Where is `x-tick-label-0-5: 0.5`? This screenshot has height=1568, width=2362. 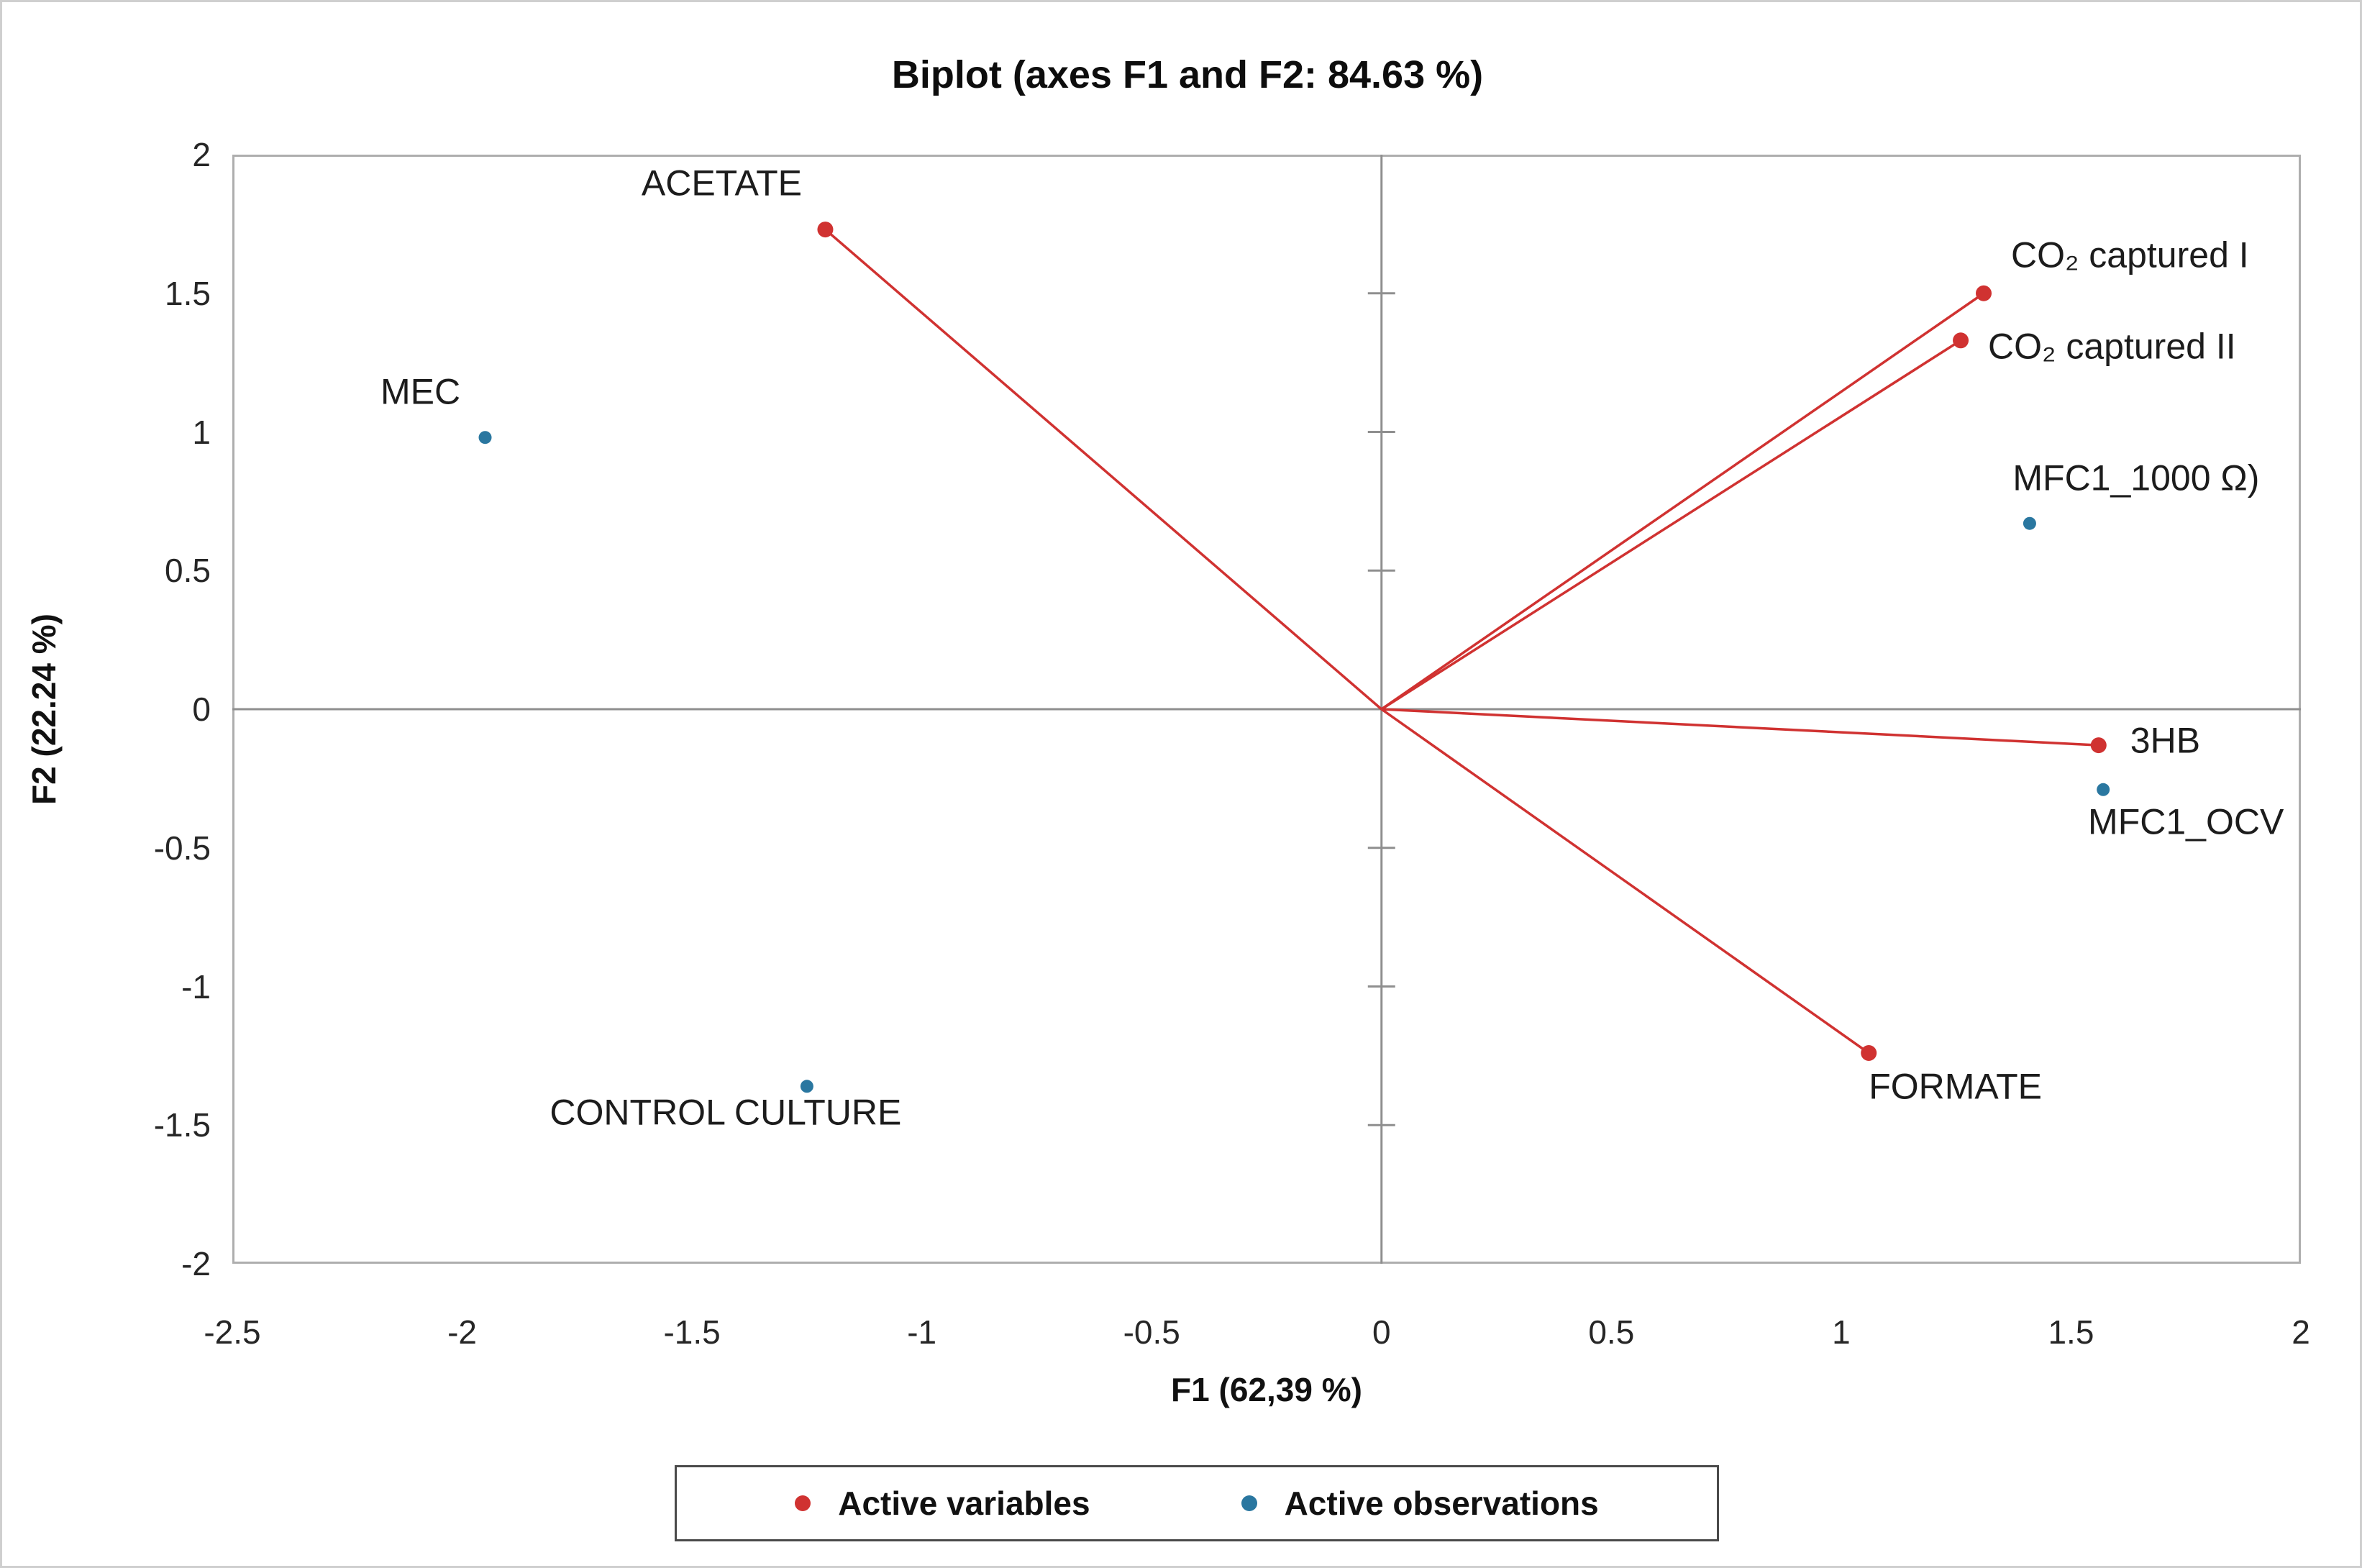 x-tick-label-0-5: 0.5 is located at coordinates (1611, 1332).